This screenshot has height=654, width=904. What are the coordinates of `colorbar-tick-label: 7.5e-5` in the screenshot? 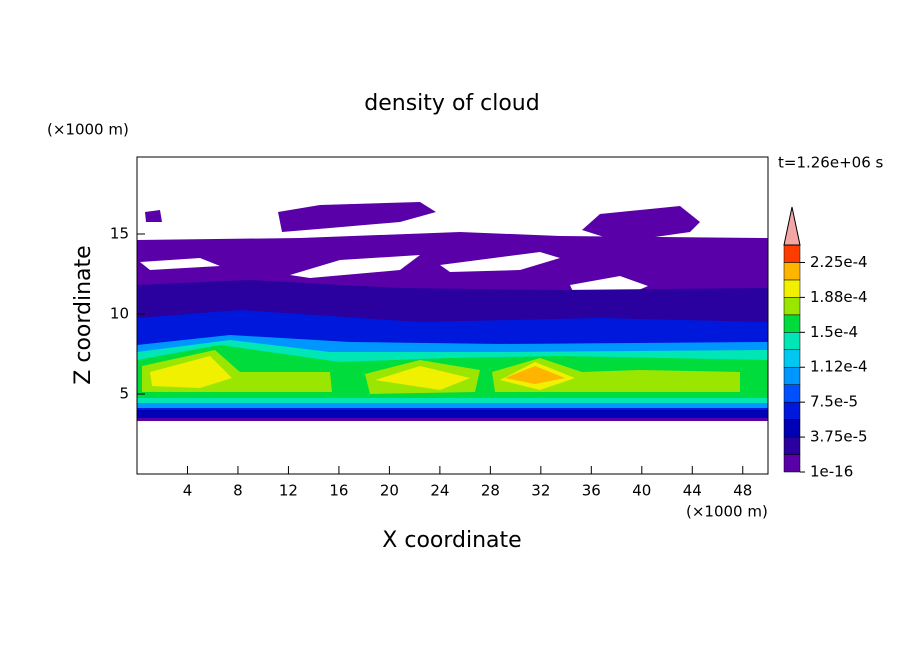 It's located at (834, 402).